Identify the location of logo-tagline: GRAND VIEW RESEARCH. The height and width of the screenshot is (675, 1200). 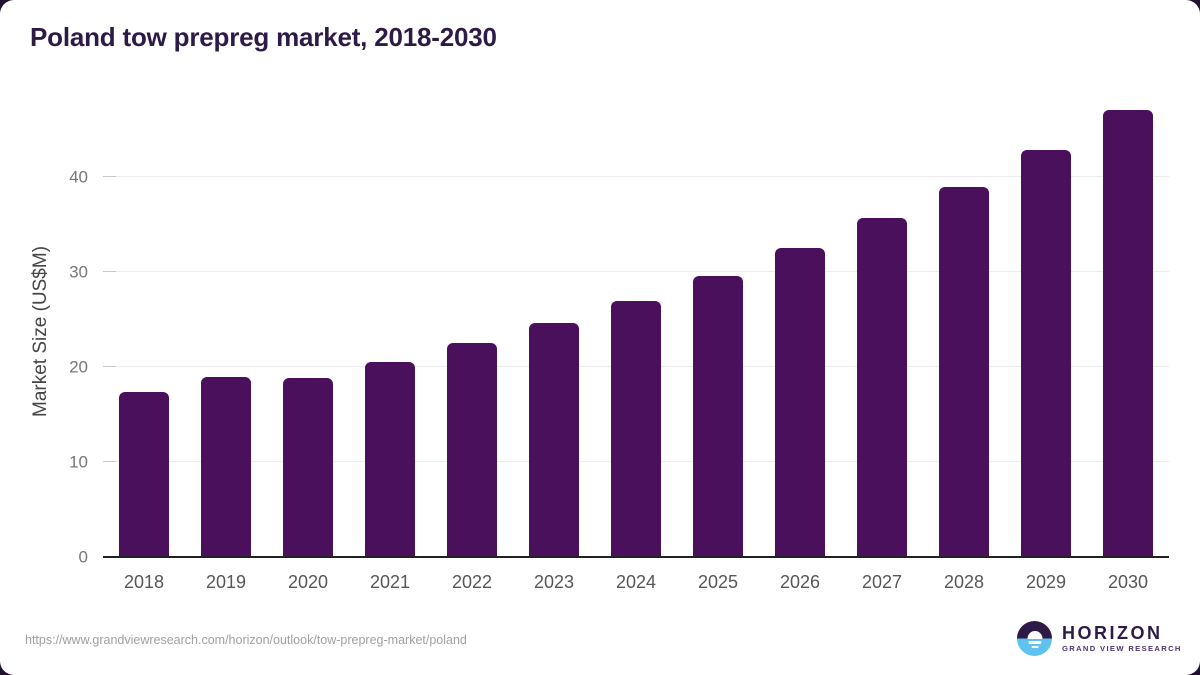
(1122, 649).